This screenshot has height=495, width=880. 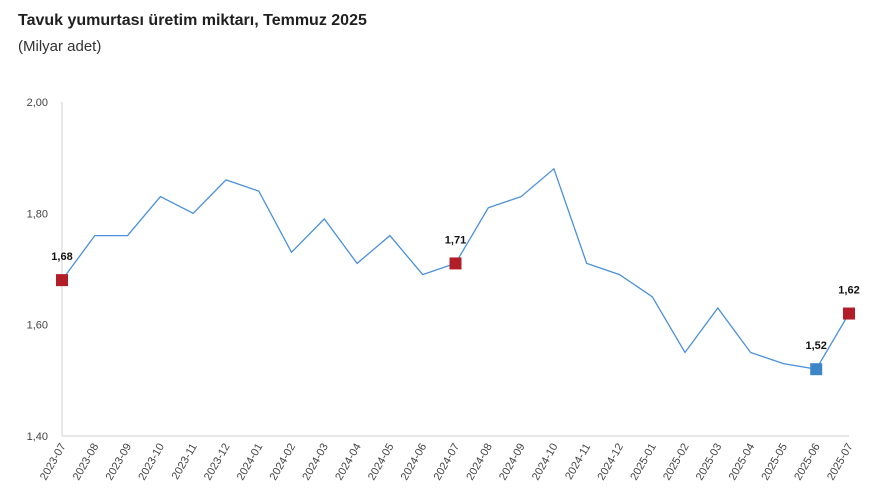 I want to click on data-label: 1,71, so click(x=455, y=240).